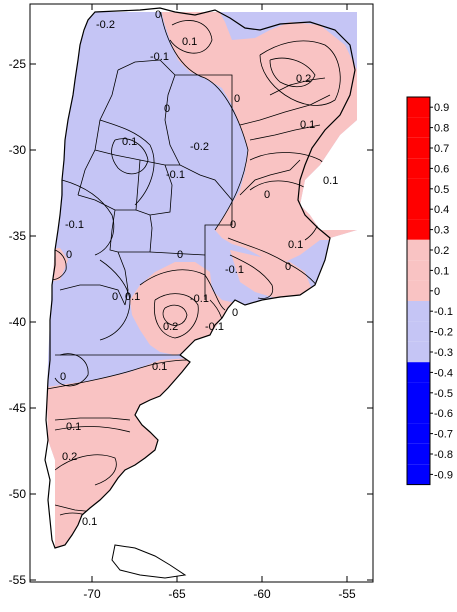  What do you see at coordinates (443, 435) in the screenshot?
I see `legend-label: -0.7` at bounding box center [443, 435].